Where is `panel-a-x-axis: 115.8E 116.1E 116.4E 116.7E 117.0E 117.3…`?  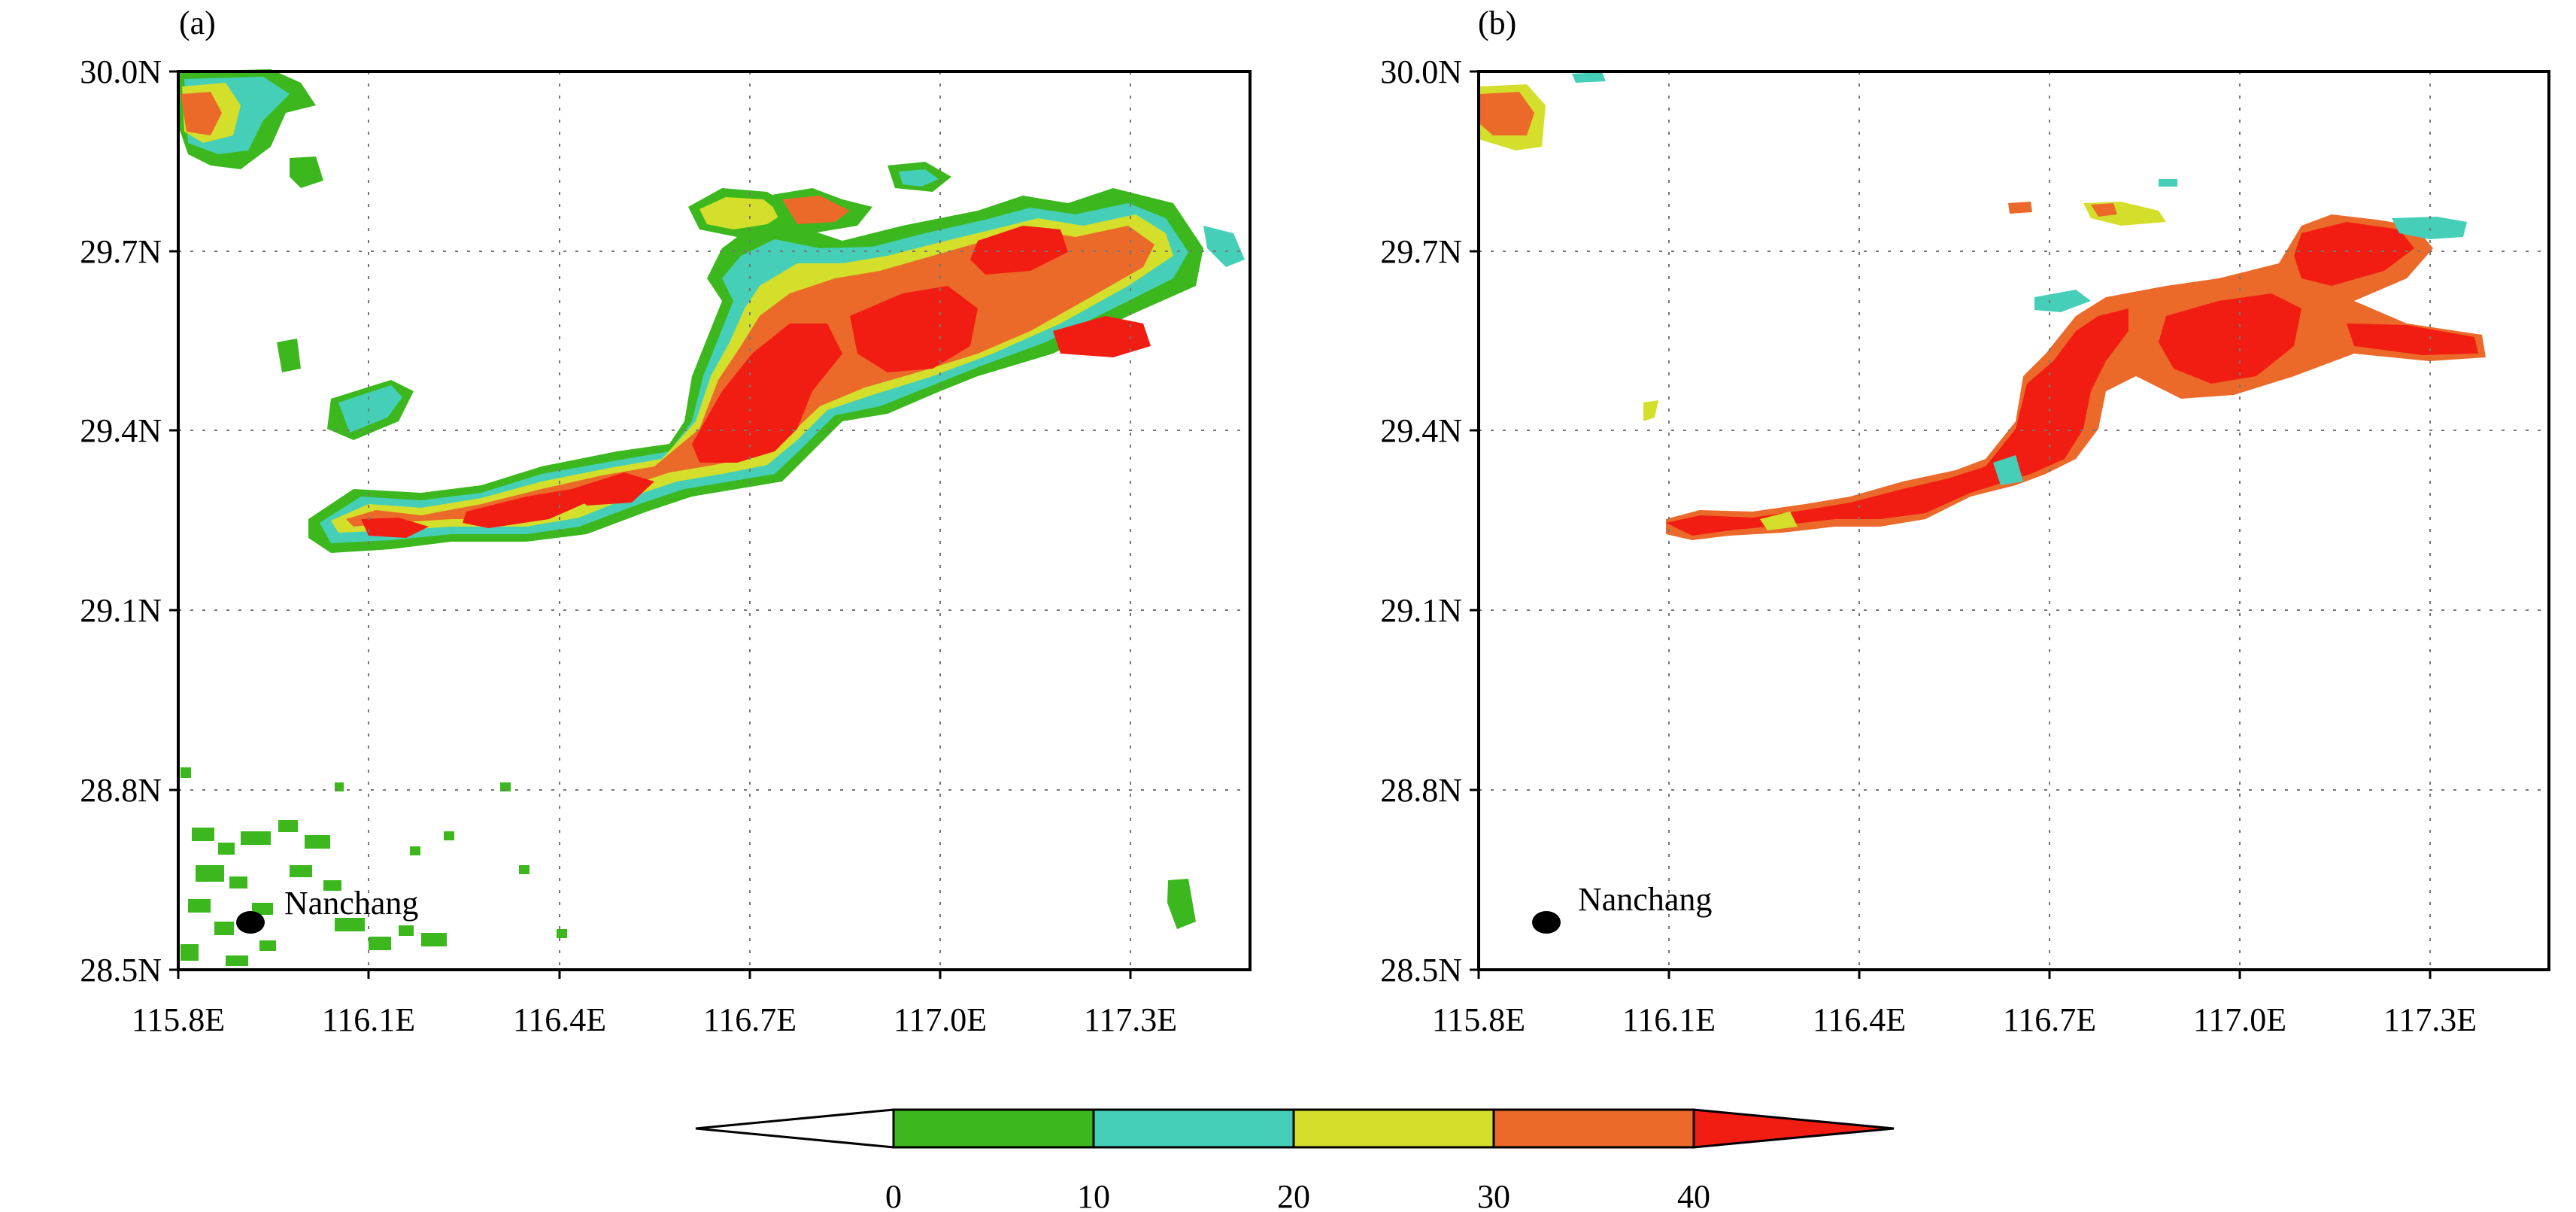 panel-a-x-axis: 115.8E 116.1E 116.4E 116.7E 117.0E 117.3… is located at coordinates (654, 1004).